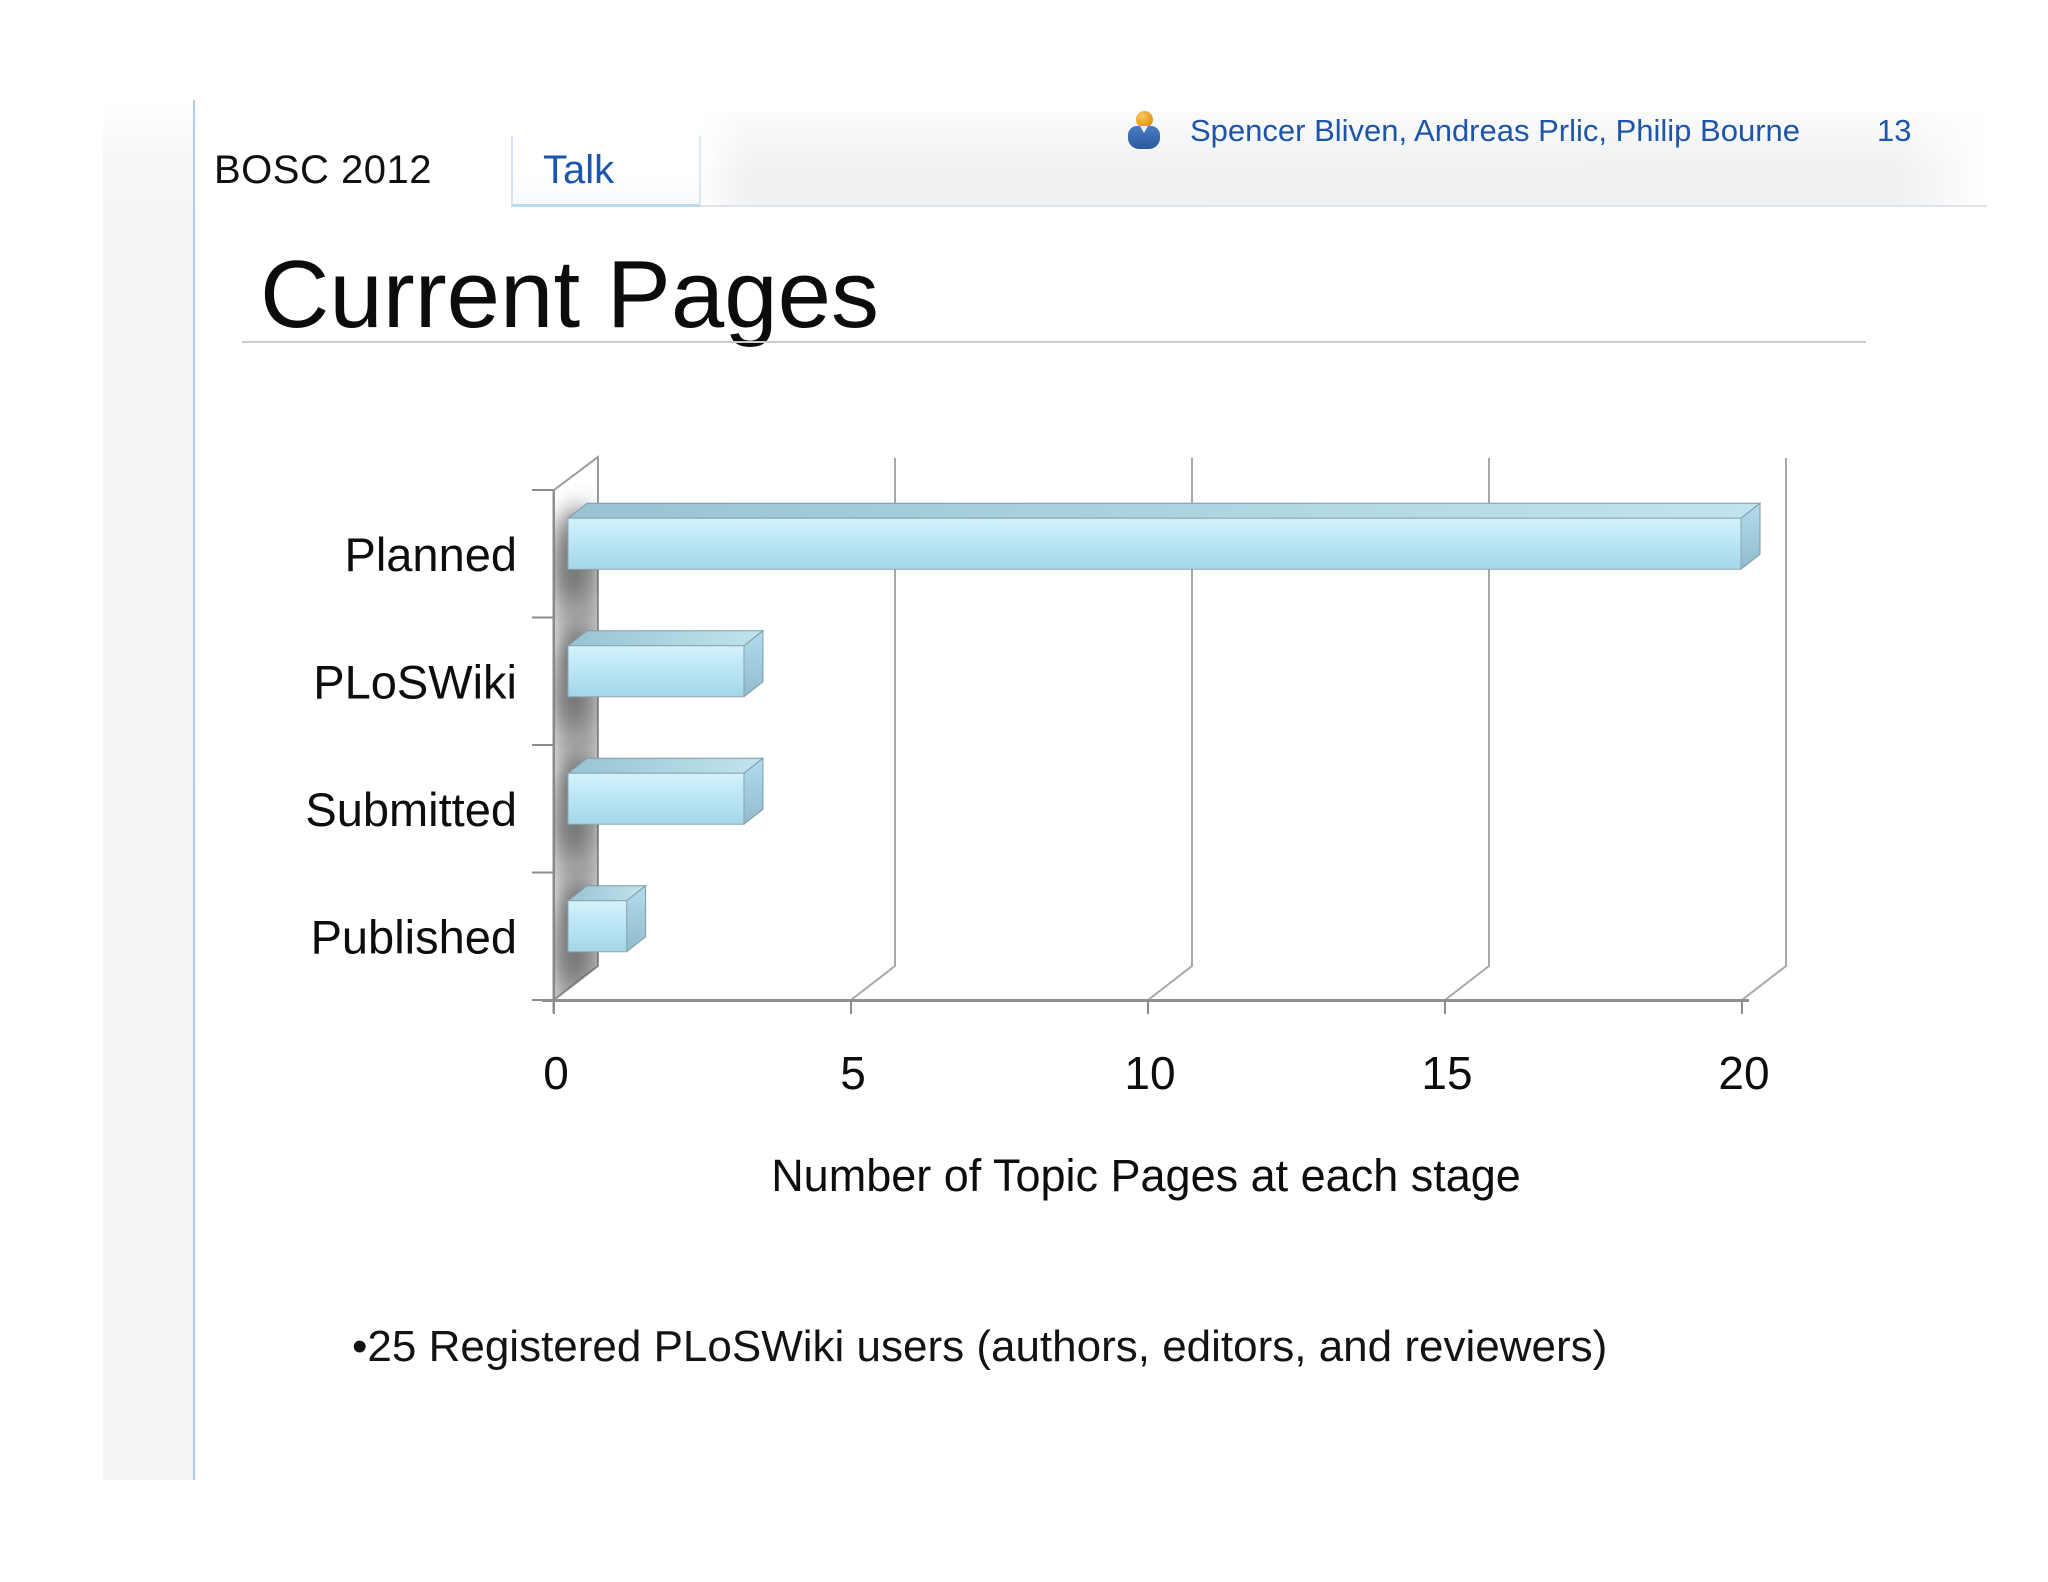 This screenshot has height=1582, width=2048. I want to click on category-label-ploswiki: PLoSWiki, so click(415, 681).